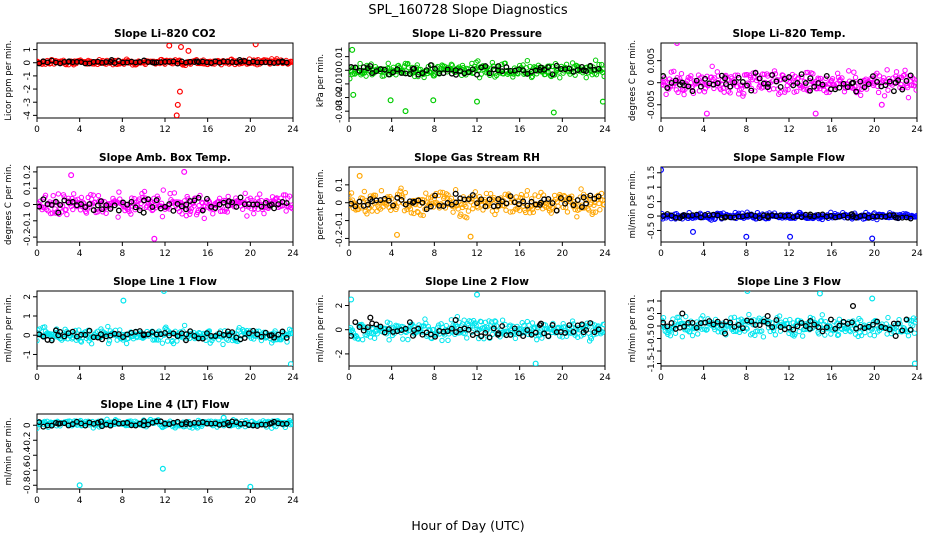 This screenshot has width=936, height=540. What do you see at coordinates (477, 81) in the screenshot?
I see `points` at bounding box center [477, 81].